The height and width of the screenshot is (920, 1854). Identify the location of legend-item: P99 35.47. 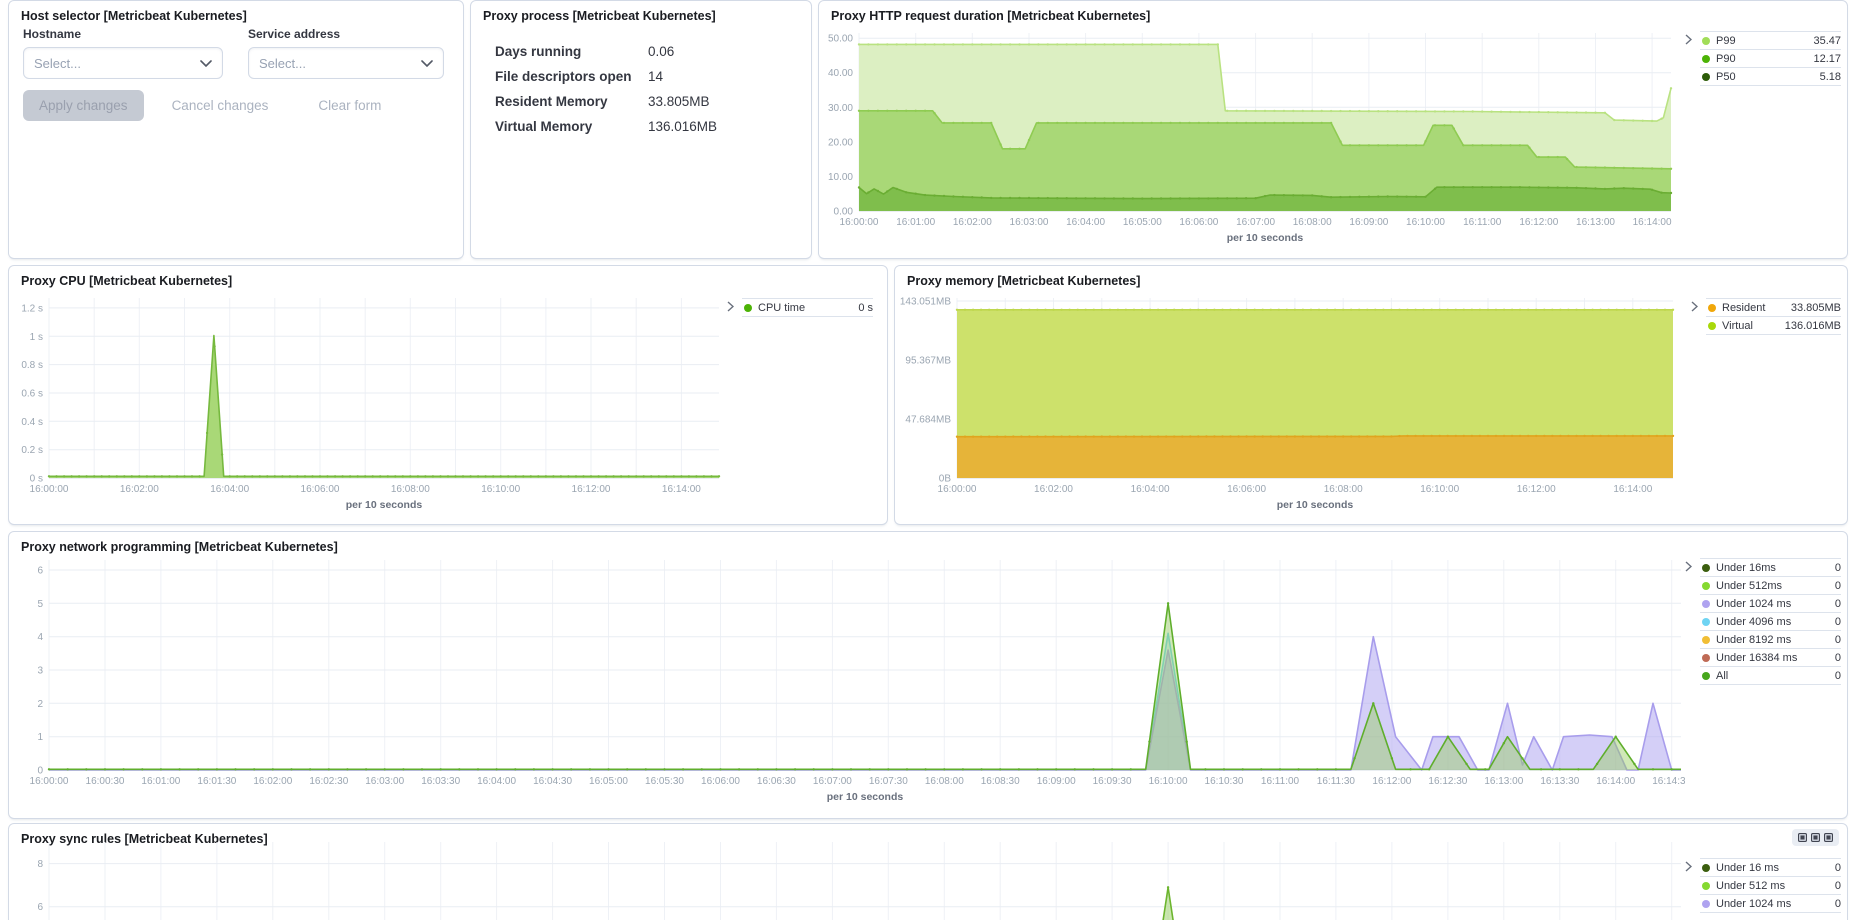
(1770, 41).